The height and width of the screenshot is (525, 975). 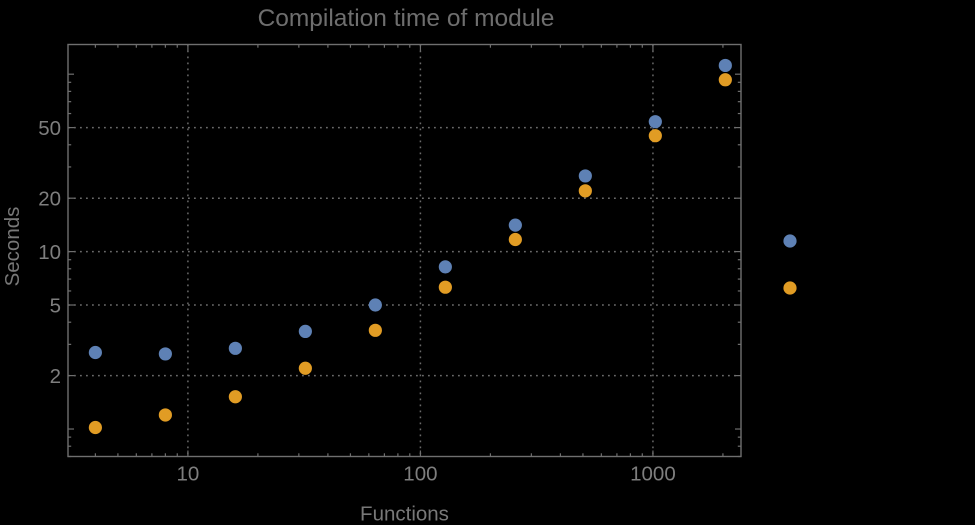 I want to click on x-tick-label-100: 100, so click(x=420, y=474).